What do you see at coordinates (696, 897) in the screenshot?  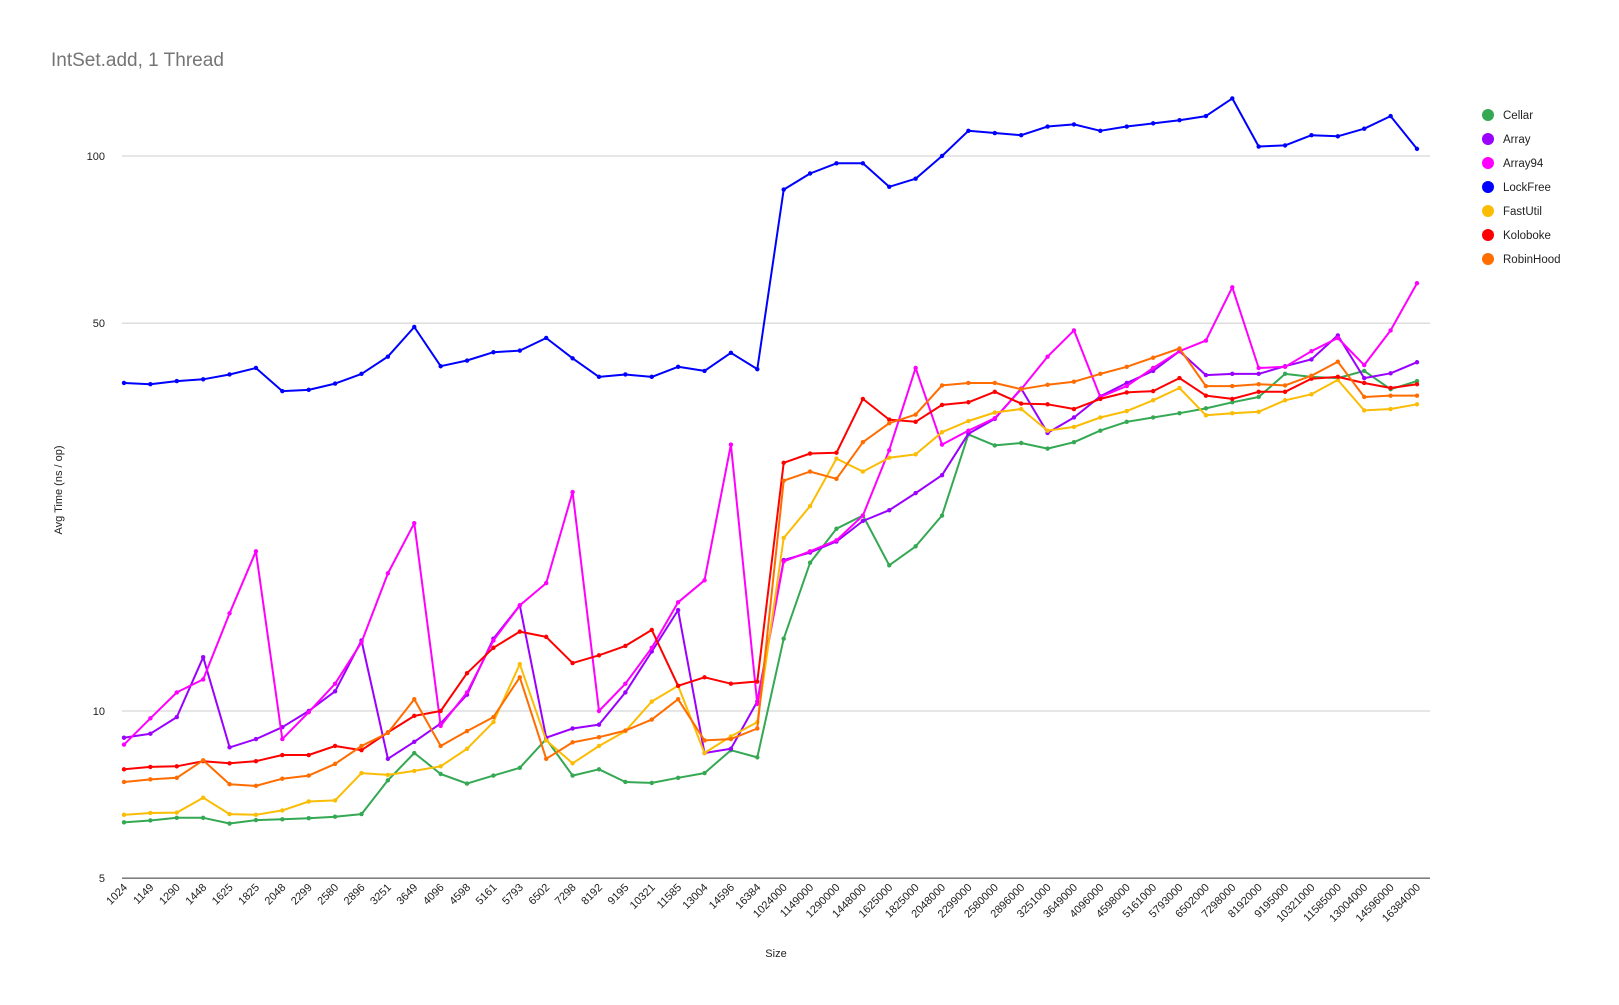 I see `x-tick-label: 13004` at bounding box center [696, 897].